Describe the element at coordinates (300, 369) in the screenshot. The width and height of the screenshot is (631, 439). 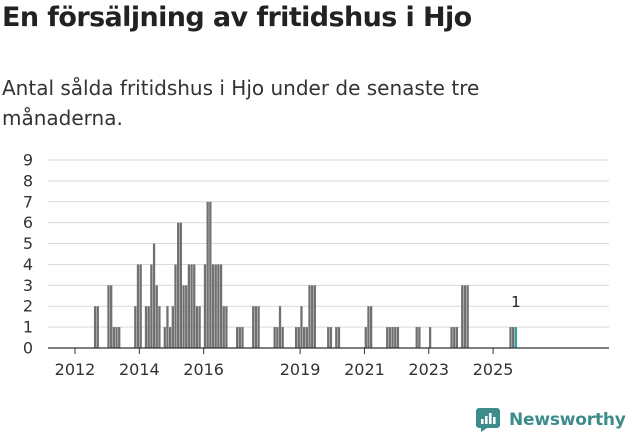
I see `x-tick-label: 2019` at that location.